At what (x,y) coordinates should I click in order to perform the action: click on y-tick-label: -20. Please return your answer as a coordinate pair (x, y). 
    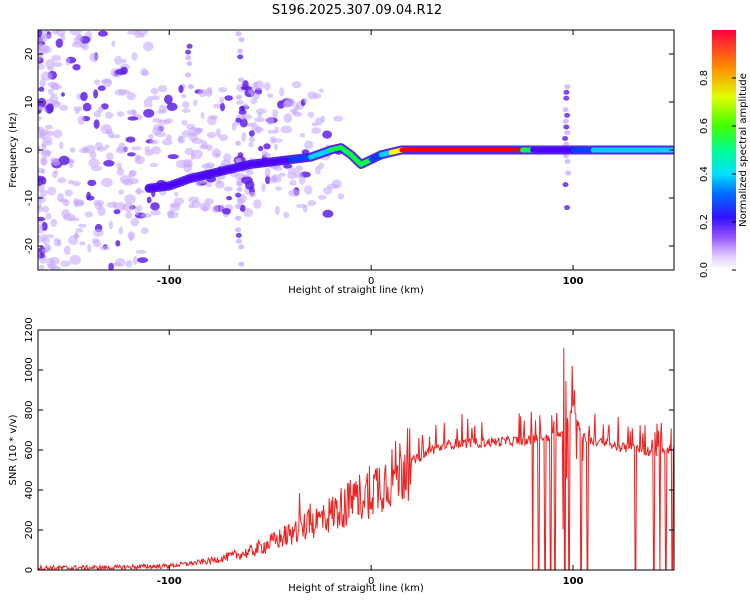
    Looking at the image, I should click on (29, 246).